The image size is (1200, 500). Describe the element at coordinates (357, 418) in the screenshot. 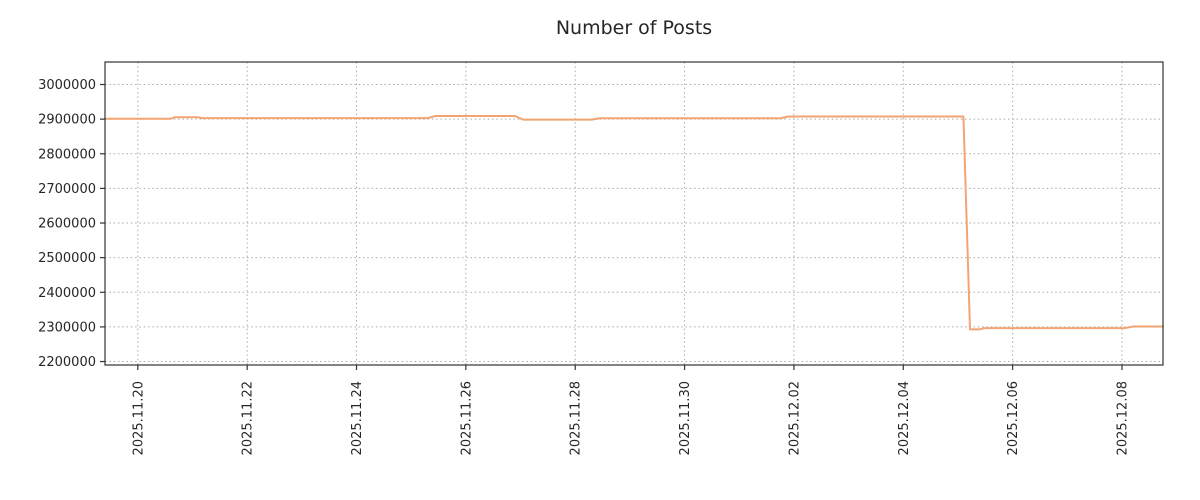

I see `x-tick-label: 2025.11.24` at that location.